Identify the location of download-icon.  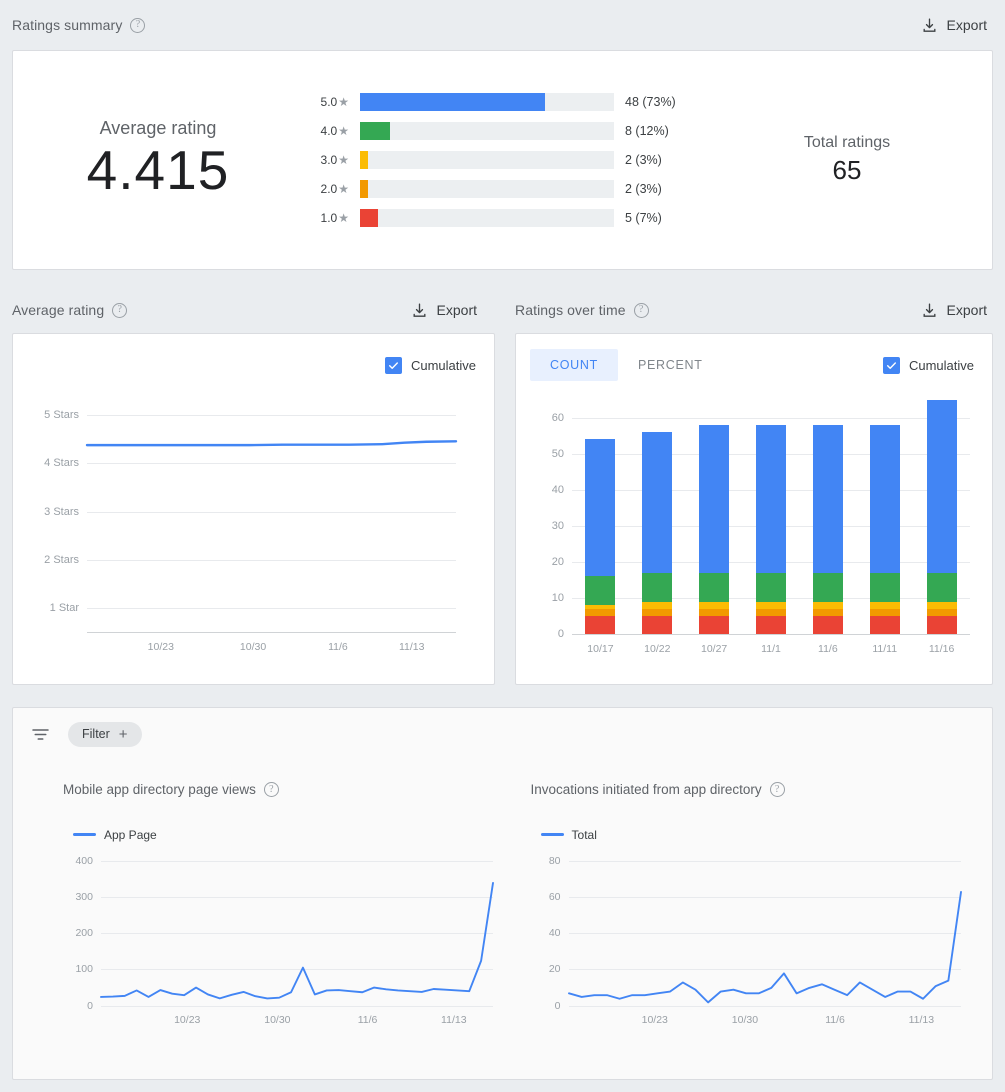
(929, 24).